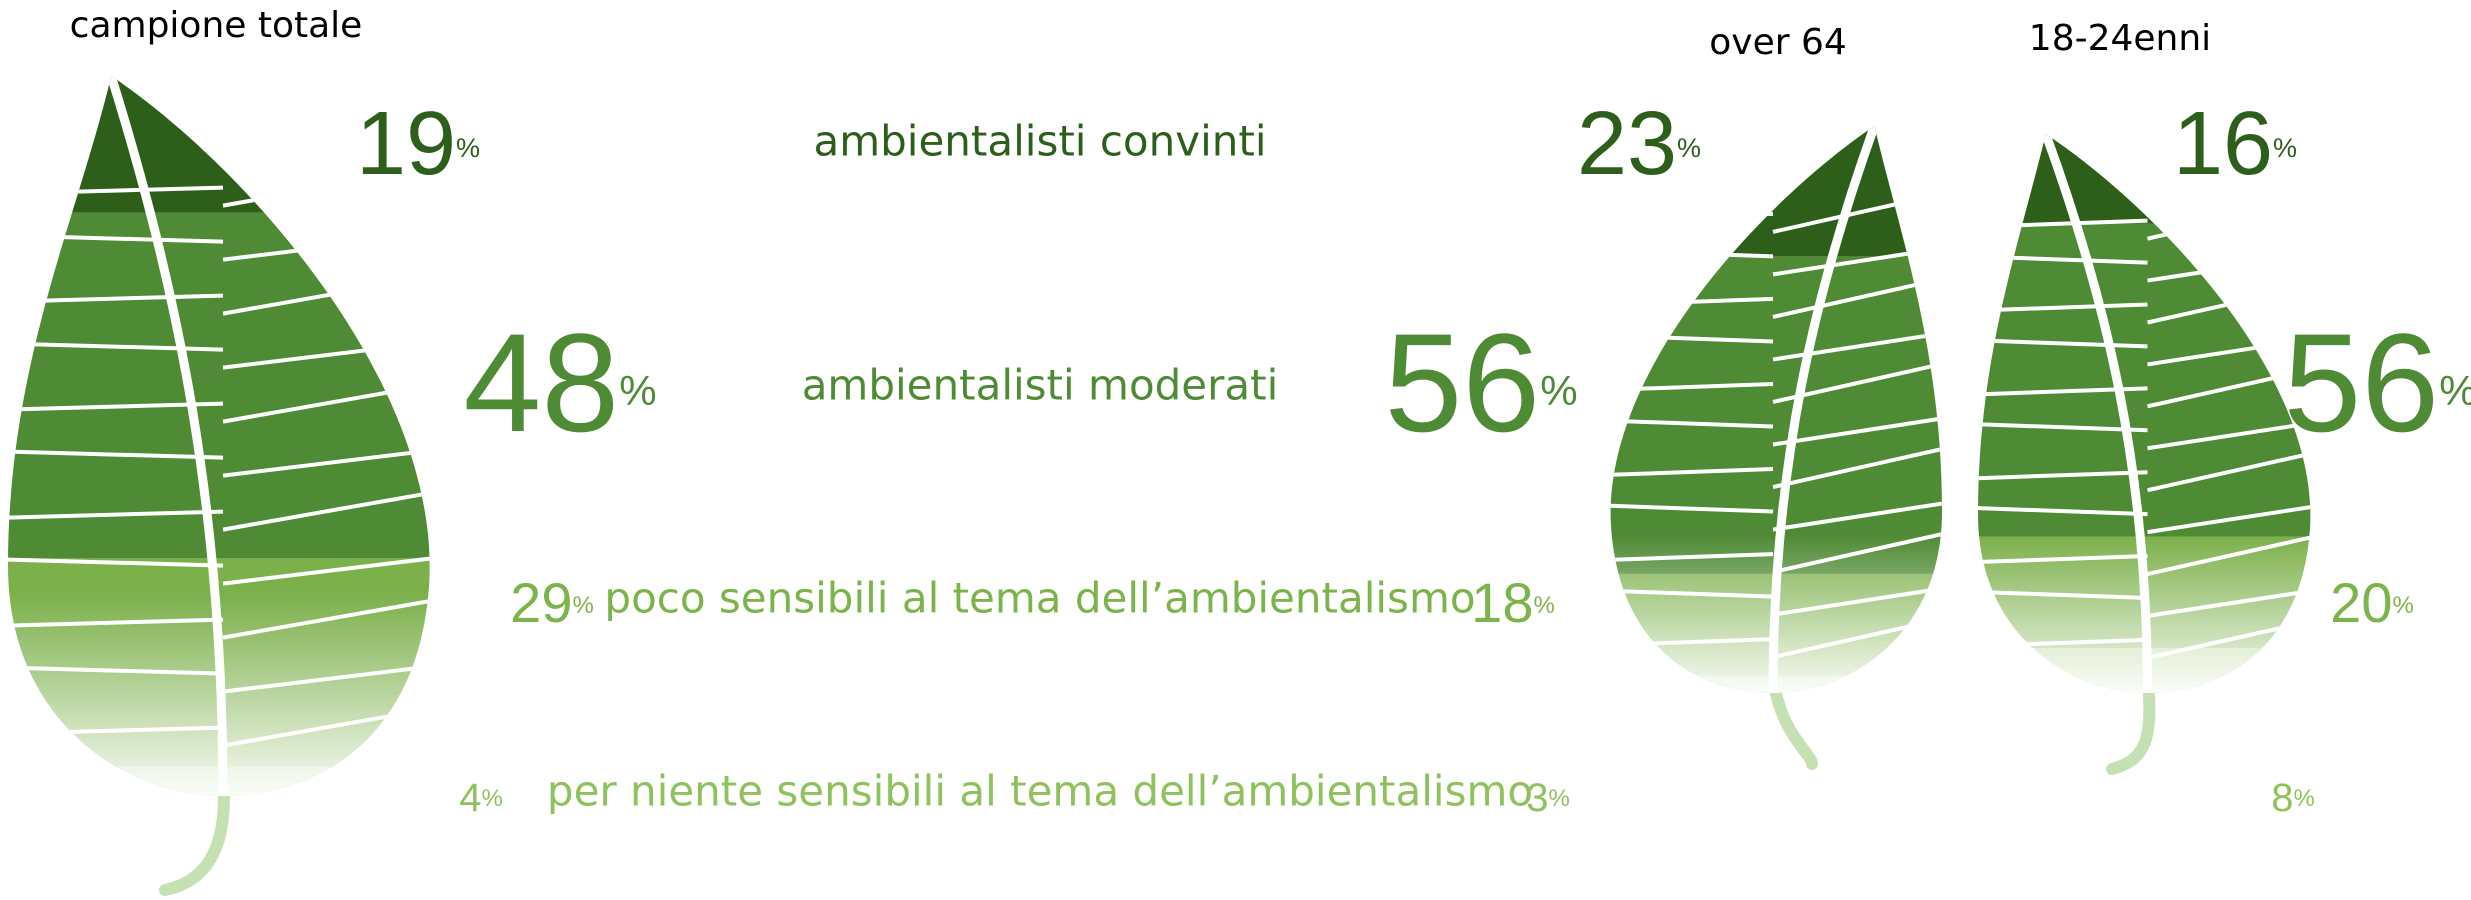 The width and height of the screenshot is (2471, 900). Describe the element at coordinates (1778, 42) in the screenshot. I see `group-title: over 64` at that location.